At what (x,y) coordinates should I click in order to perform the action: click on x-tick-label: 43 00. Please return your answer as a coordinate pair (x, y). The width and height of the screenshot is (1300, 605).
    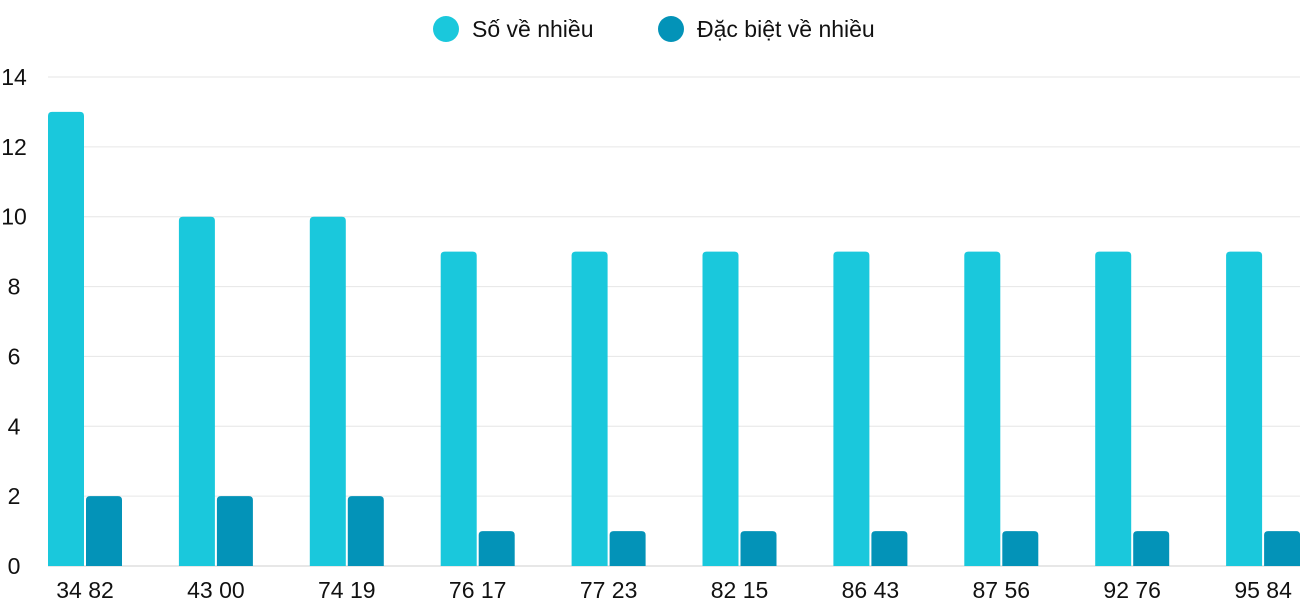
    Looking at the image, I should click on (216, 588).